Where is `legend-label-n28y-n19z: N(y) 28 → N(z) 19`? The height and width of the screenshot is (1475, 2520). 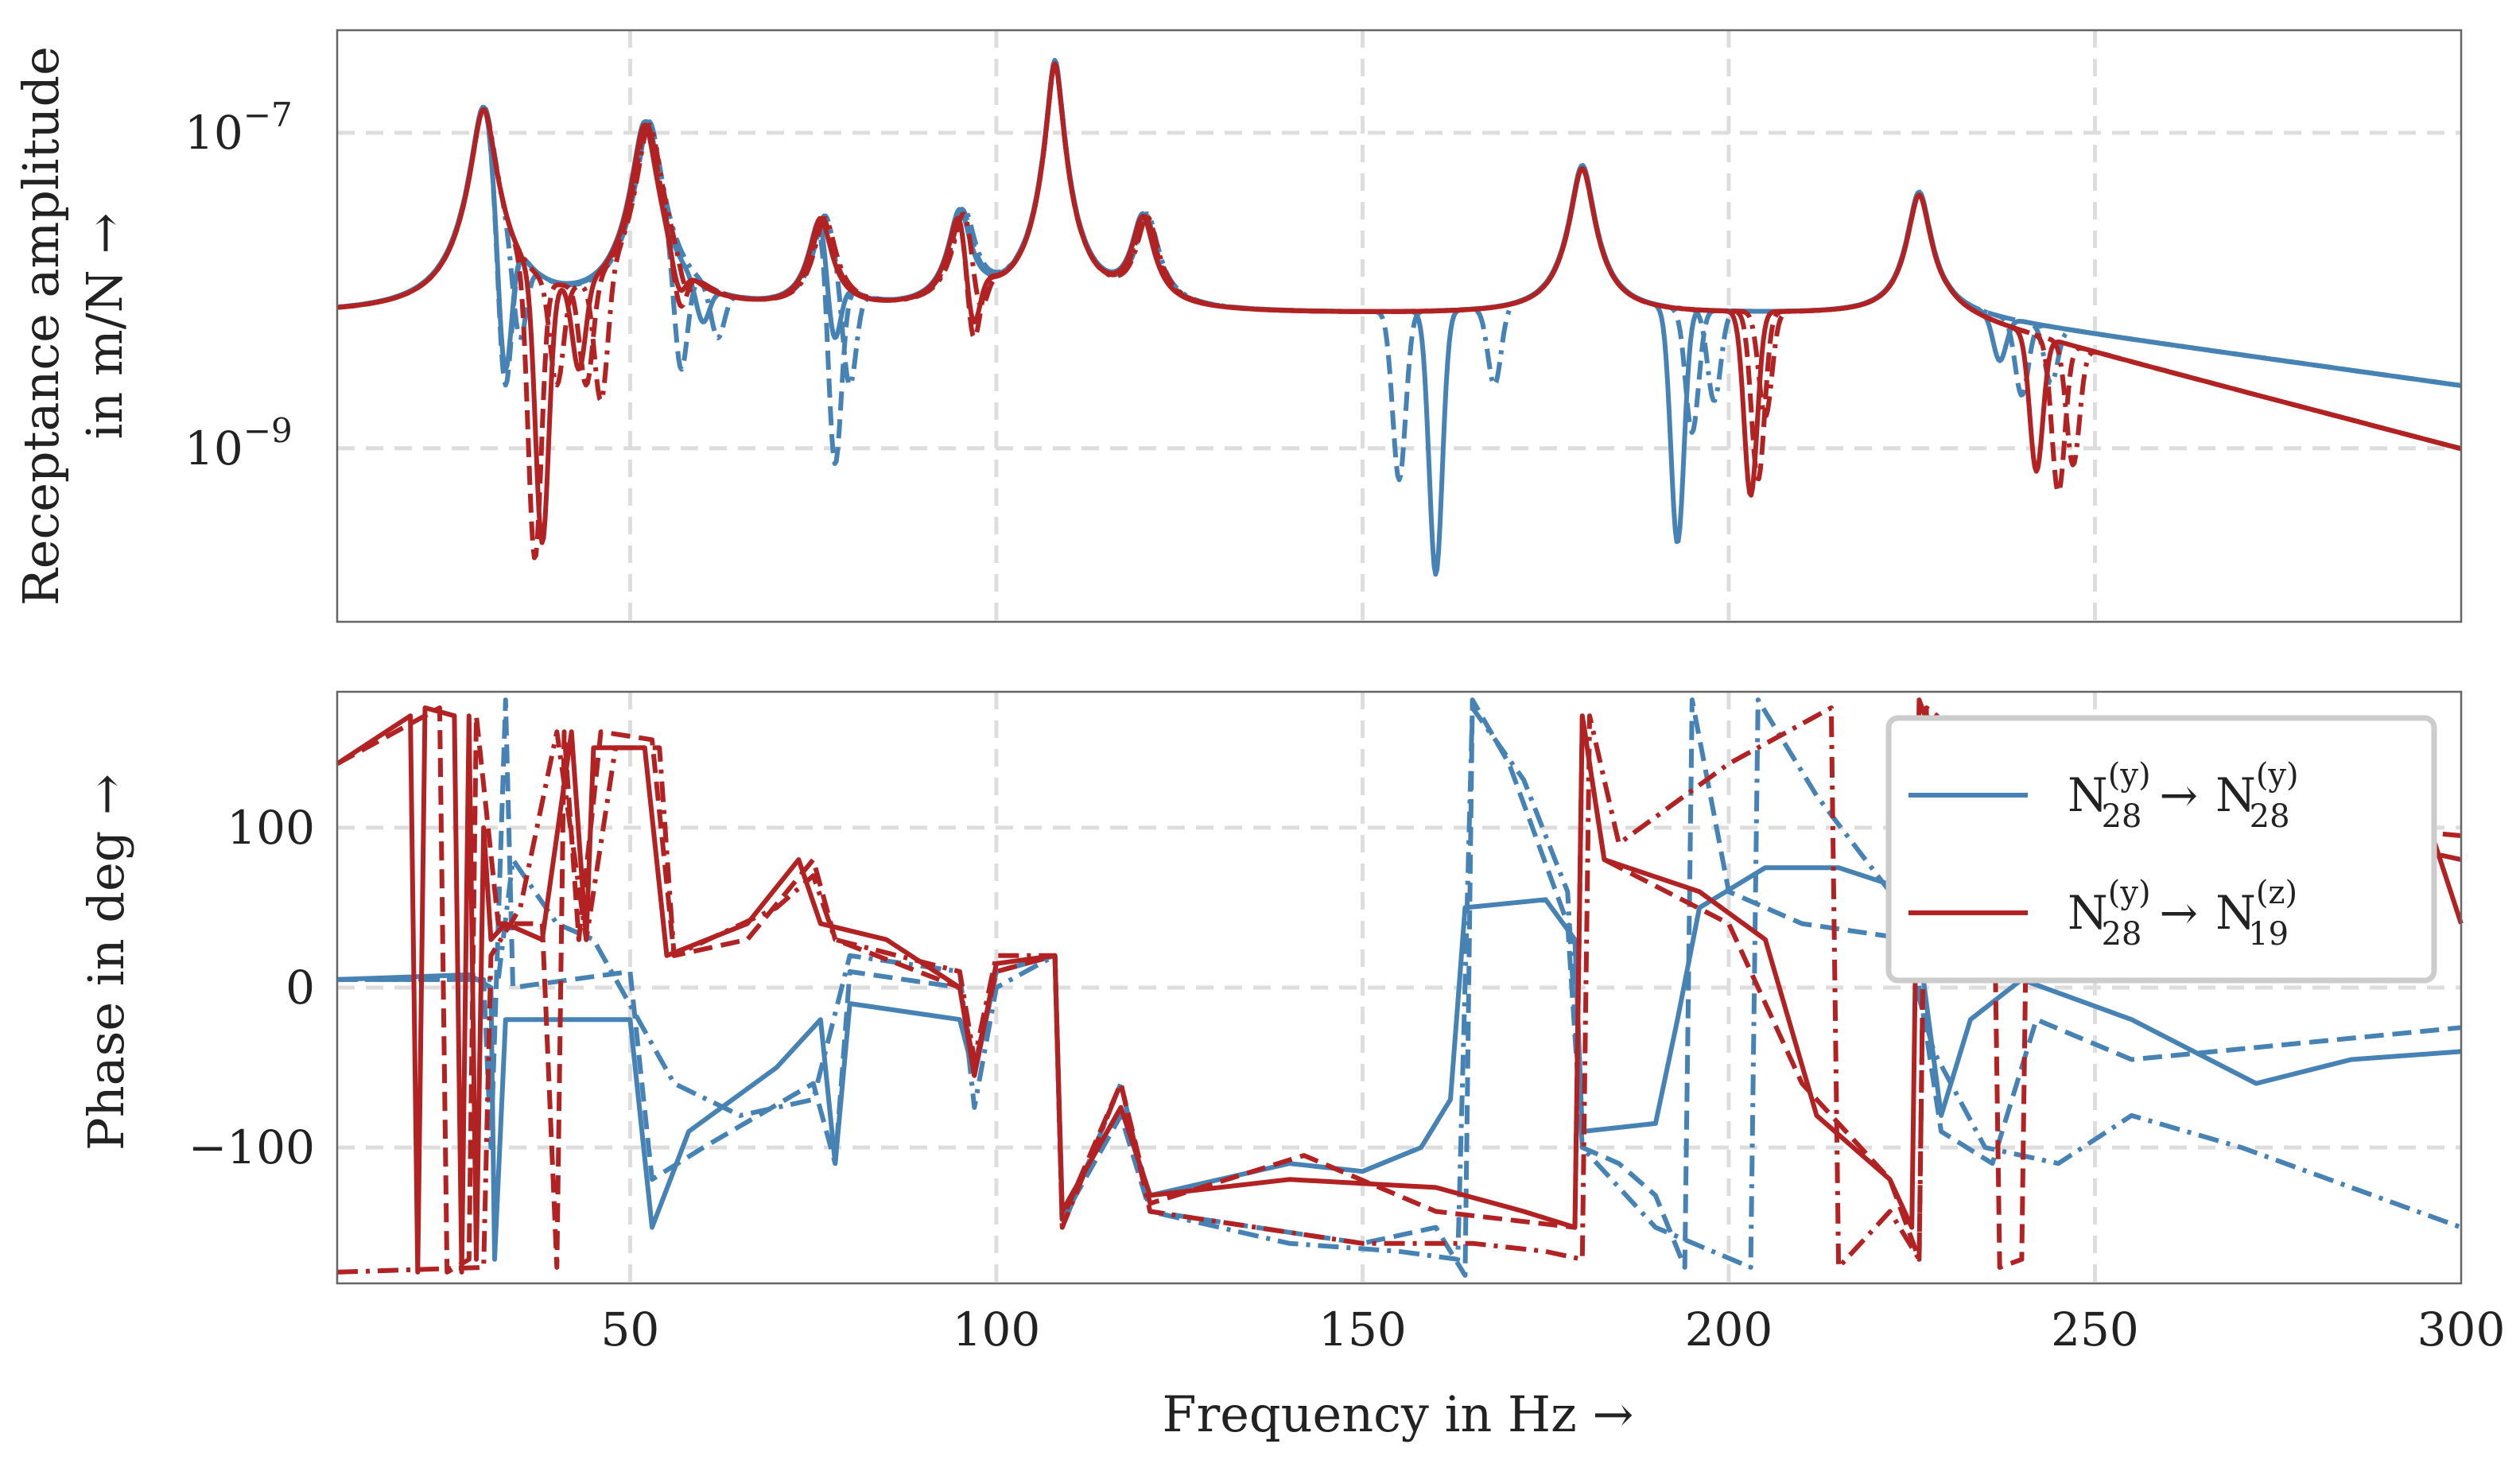
legend-label-n28y-n19z: N(y) 28 → N(z) 19 is located at coordinates (2182, 914).